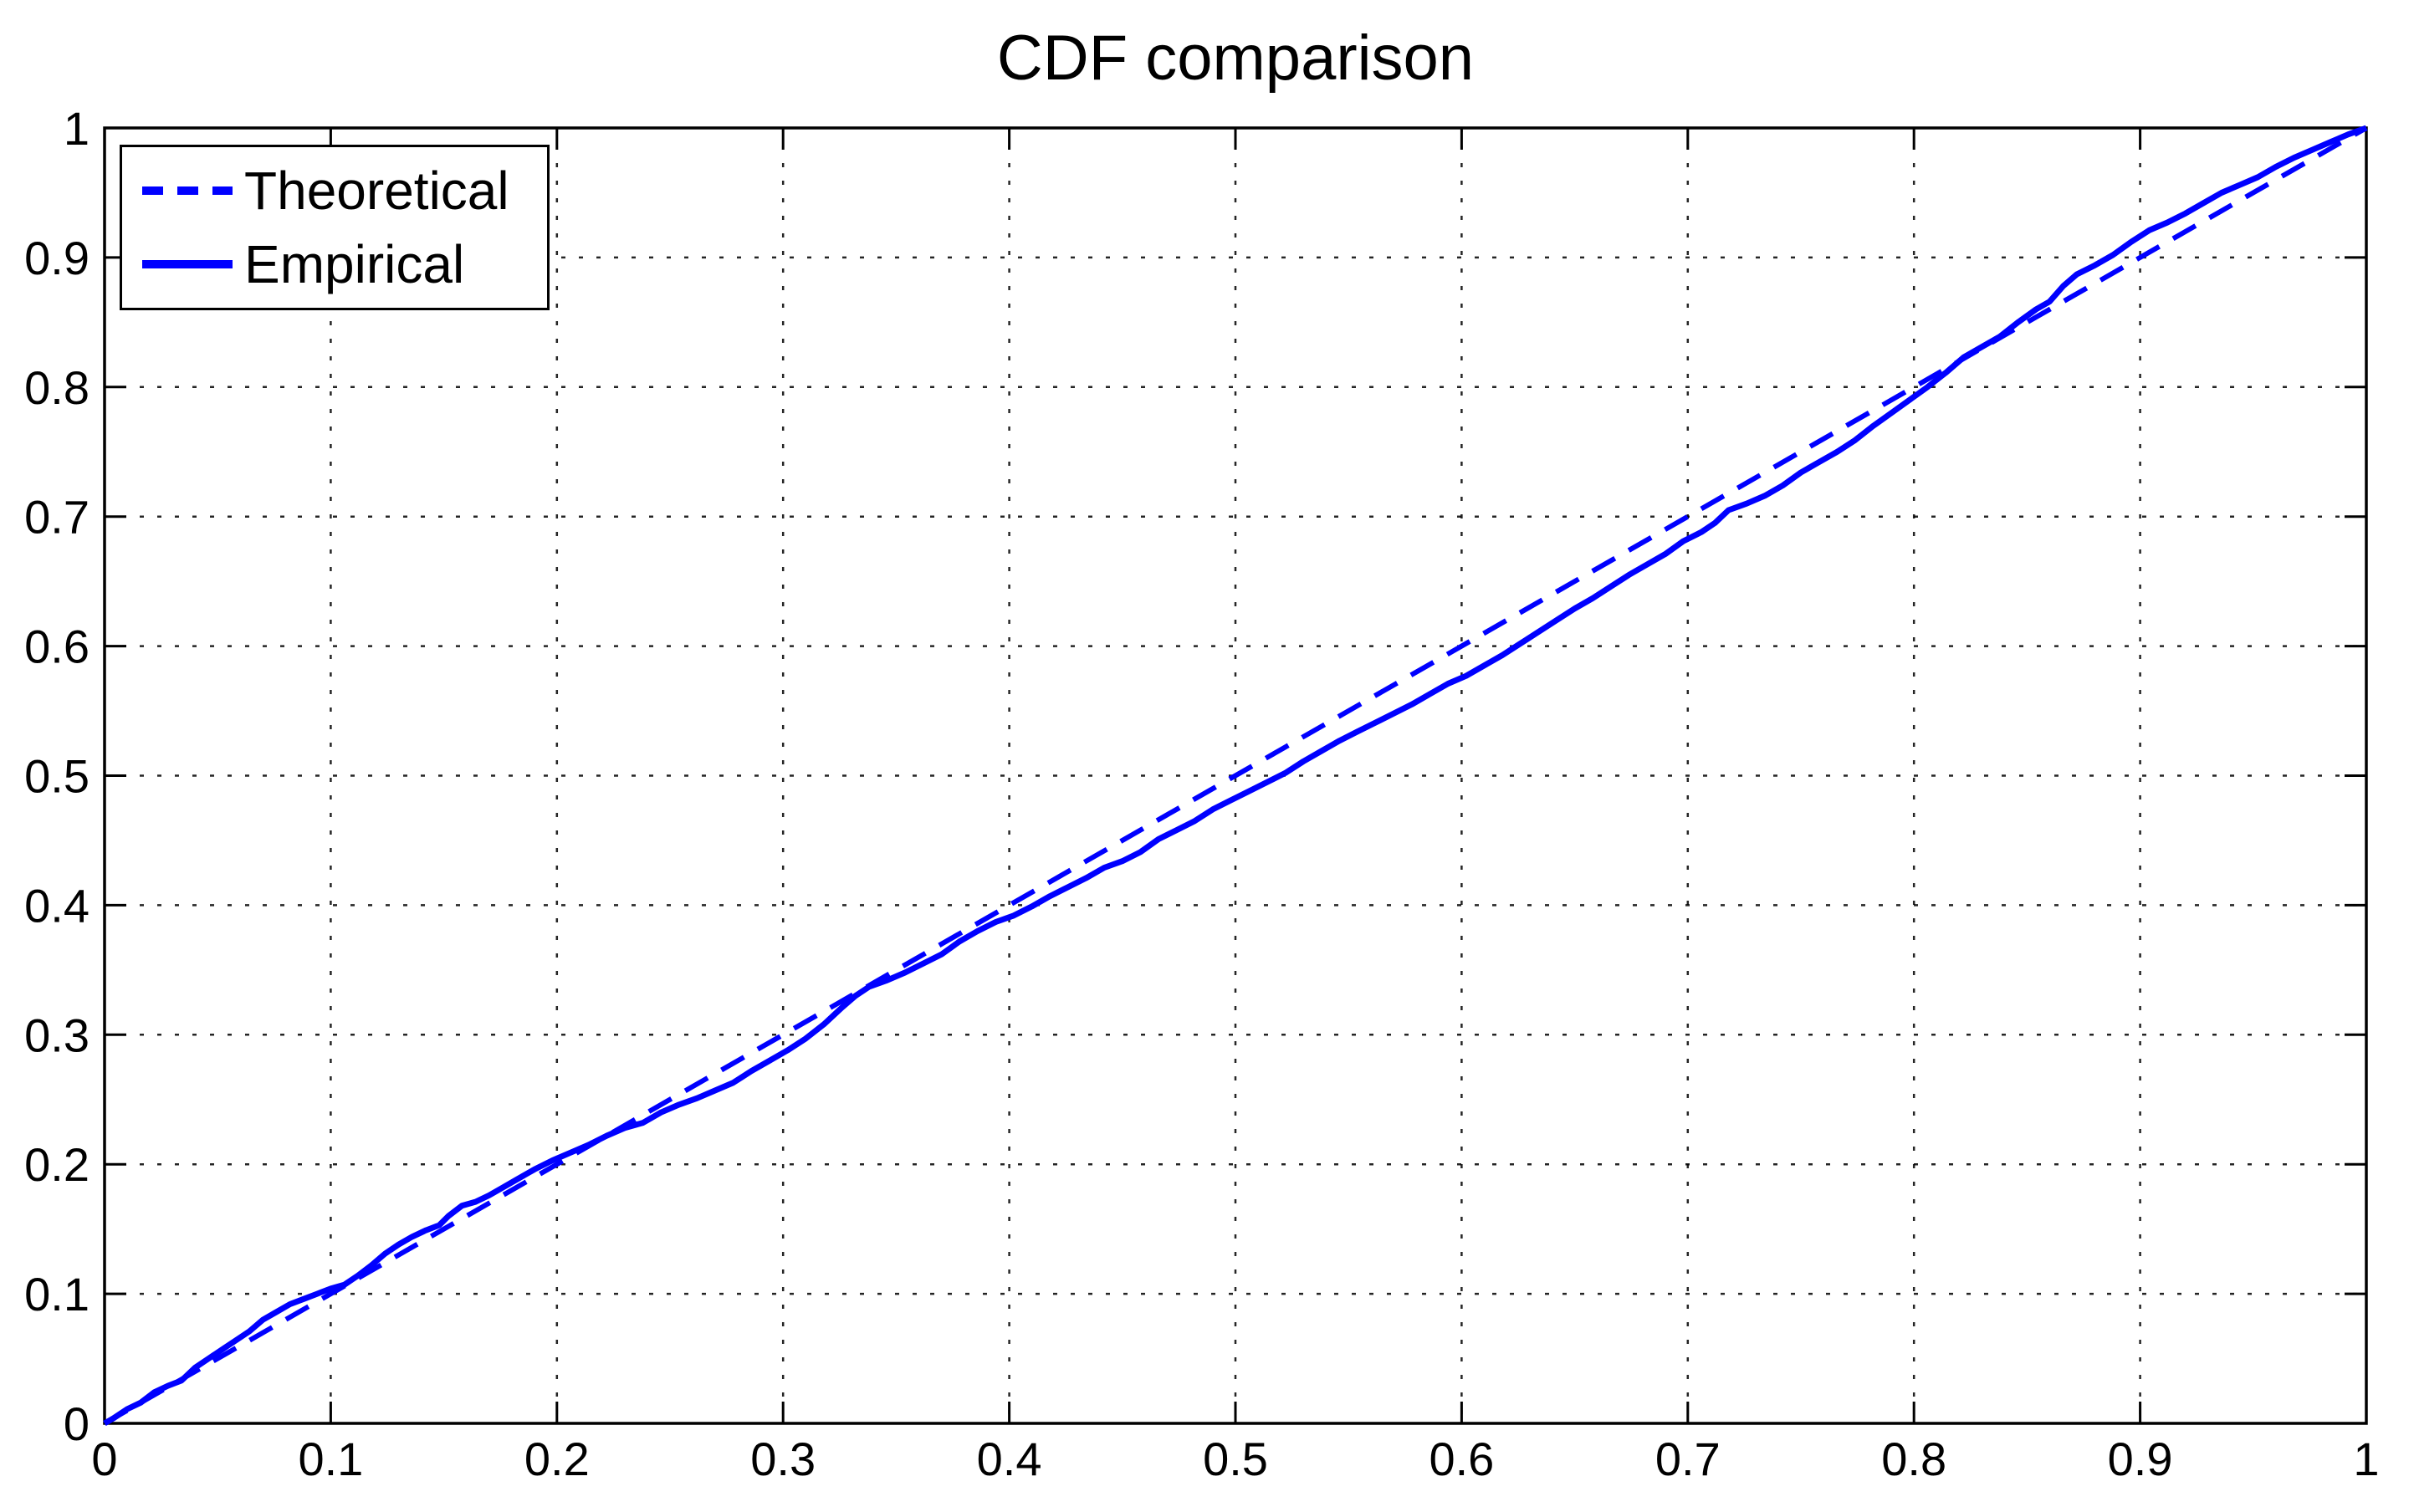 This screenshot has height=1512, width=2414. Describe the element at coordinates (557, 1459) in the screenshot. I see `x-tick-label: 0.2` at that location.